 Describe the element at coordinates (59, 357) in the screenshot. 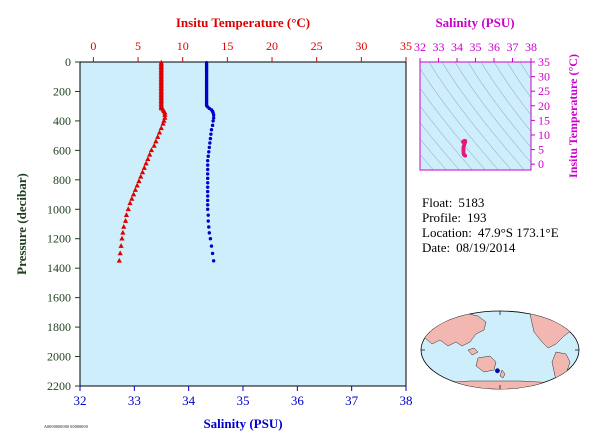

I see `pressure-tick-label: 2000` at that location.